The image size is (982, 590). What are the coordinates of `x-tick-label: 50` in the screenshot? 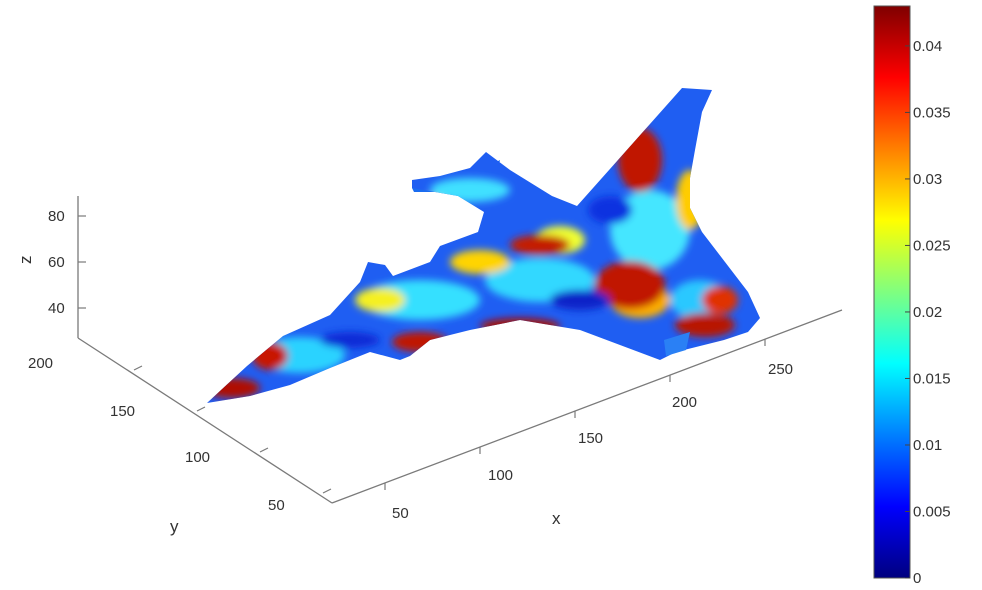 It's located at (400, 513).